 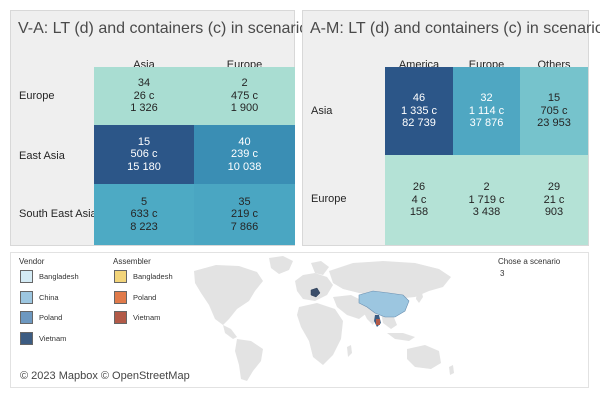 I want to click on legend-assembler-bangladesh: Bangladesh, so click(x=143, y=276).